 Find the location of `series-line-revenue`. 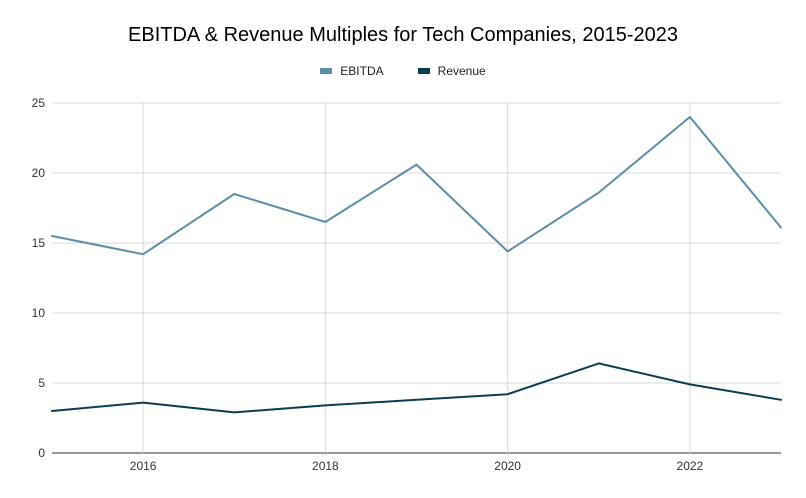

series-line-revenue is located at coordinates (416, 388).